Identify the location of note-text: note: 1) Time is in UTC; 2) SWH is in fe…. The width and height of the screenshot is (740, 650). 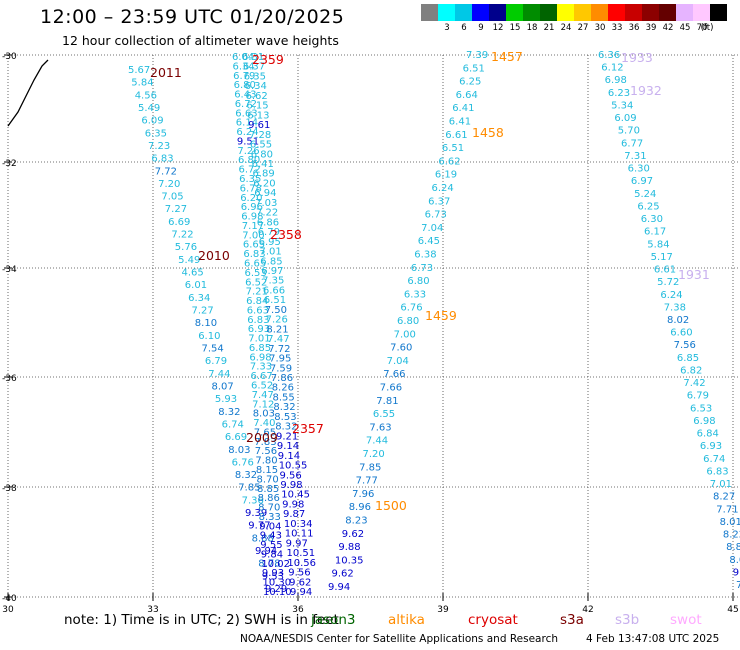
(201, 620).